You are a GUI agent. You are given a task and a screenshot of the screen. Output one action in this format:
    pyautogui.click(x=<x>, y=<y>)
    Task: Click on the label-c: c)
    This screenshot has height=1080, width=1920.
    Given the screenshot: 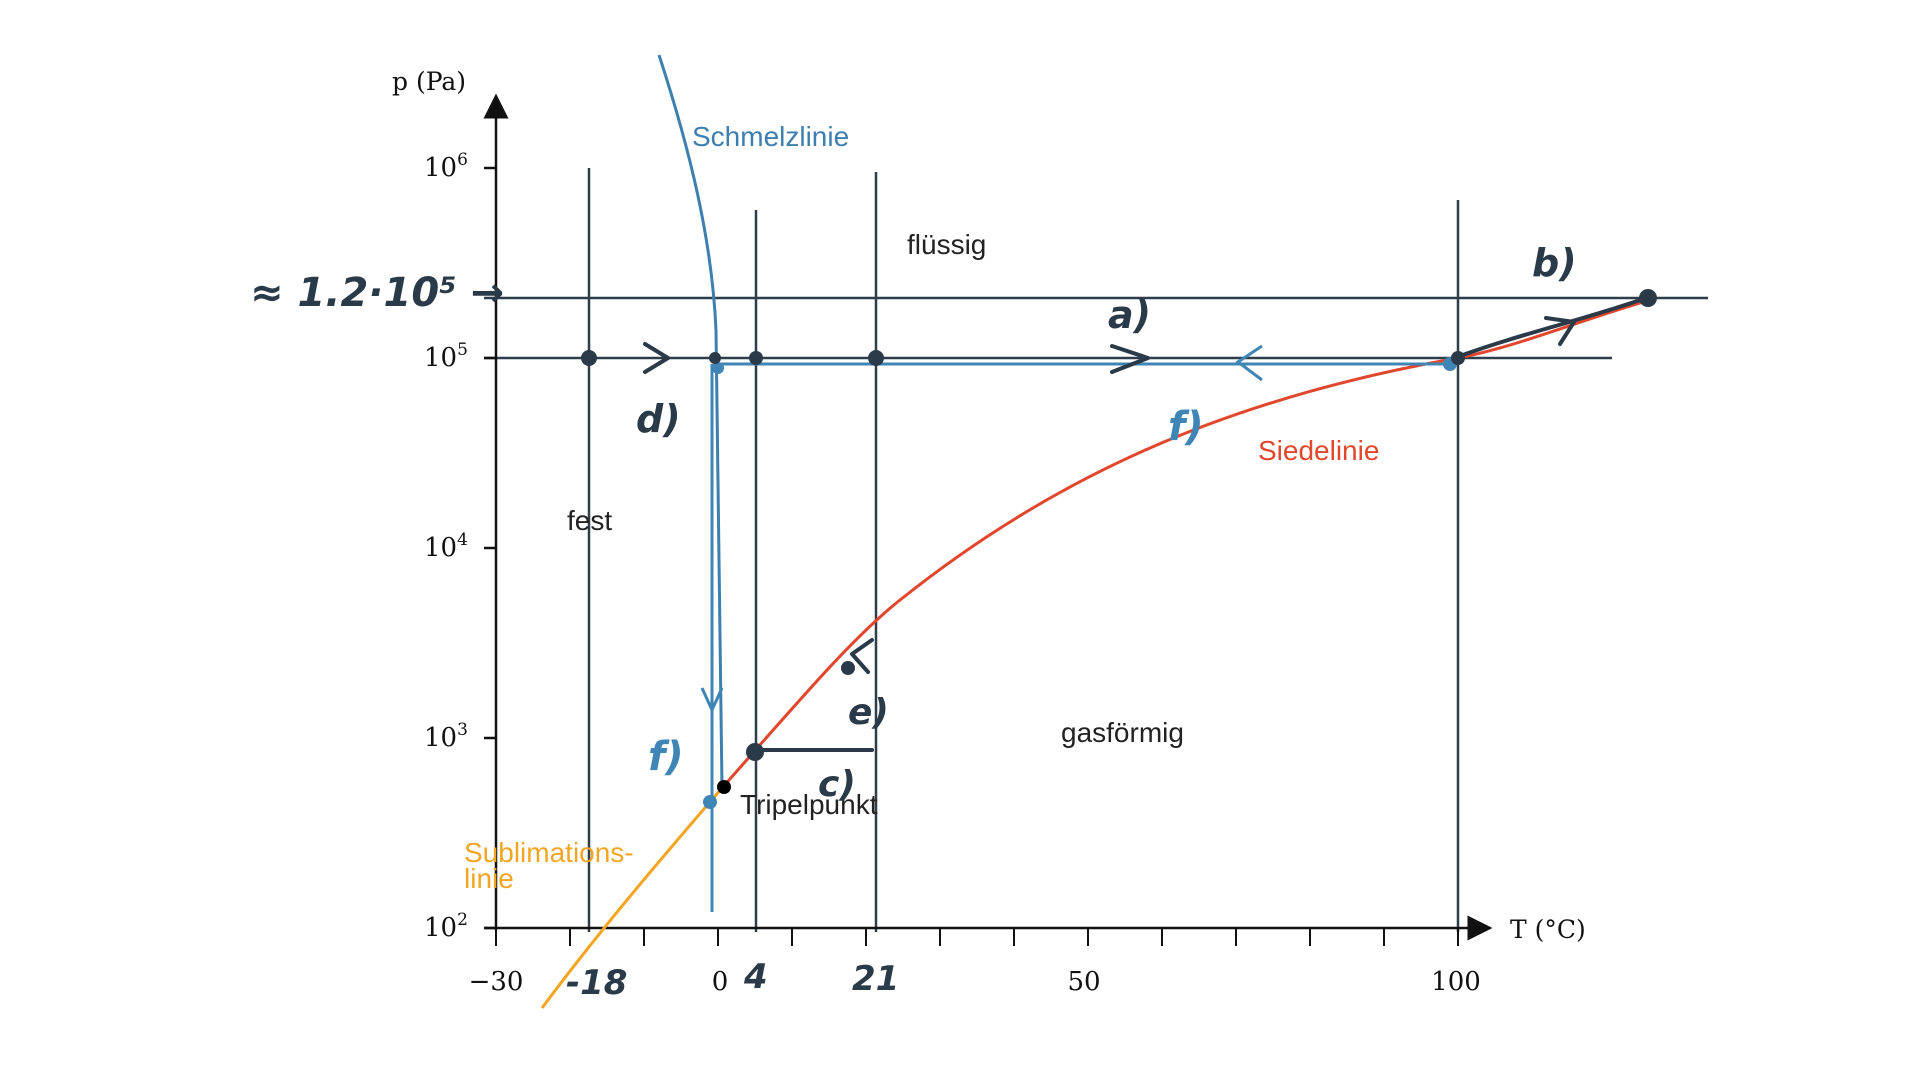 What is the action you would take?
    pyautogui.click(x=837, y=784)
    